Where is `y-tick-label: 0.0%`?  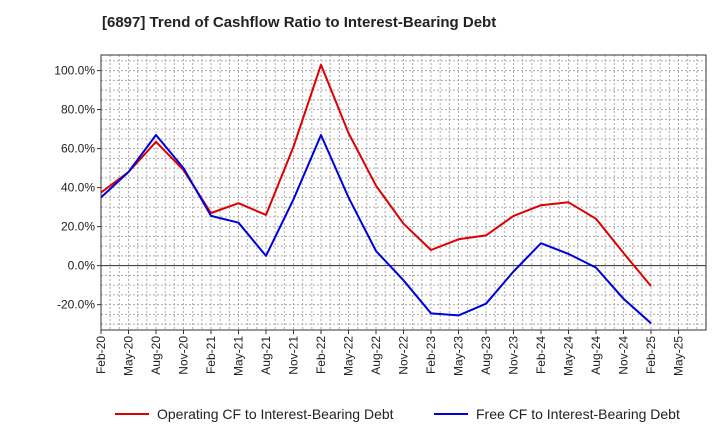 y-tick-label: 0.0% is located at coordinates (82, 266).